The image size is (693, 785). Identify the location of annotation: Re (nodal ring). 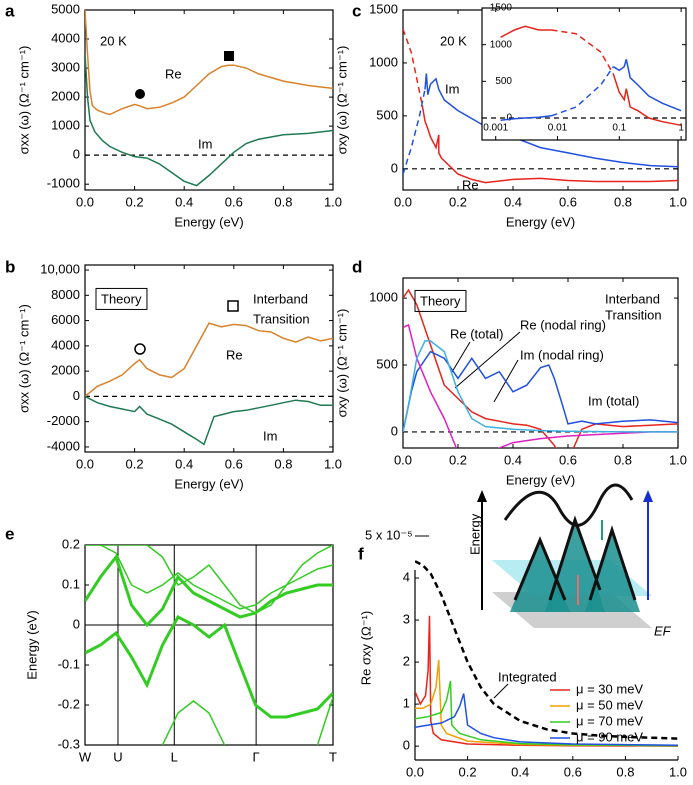
(563, 324).